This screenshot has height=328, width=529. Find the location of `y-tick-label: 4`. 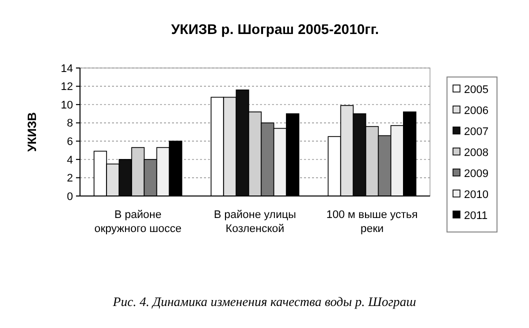

y-tick-label: 4 is located at coordinates (69, 160).